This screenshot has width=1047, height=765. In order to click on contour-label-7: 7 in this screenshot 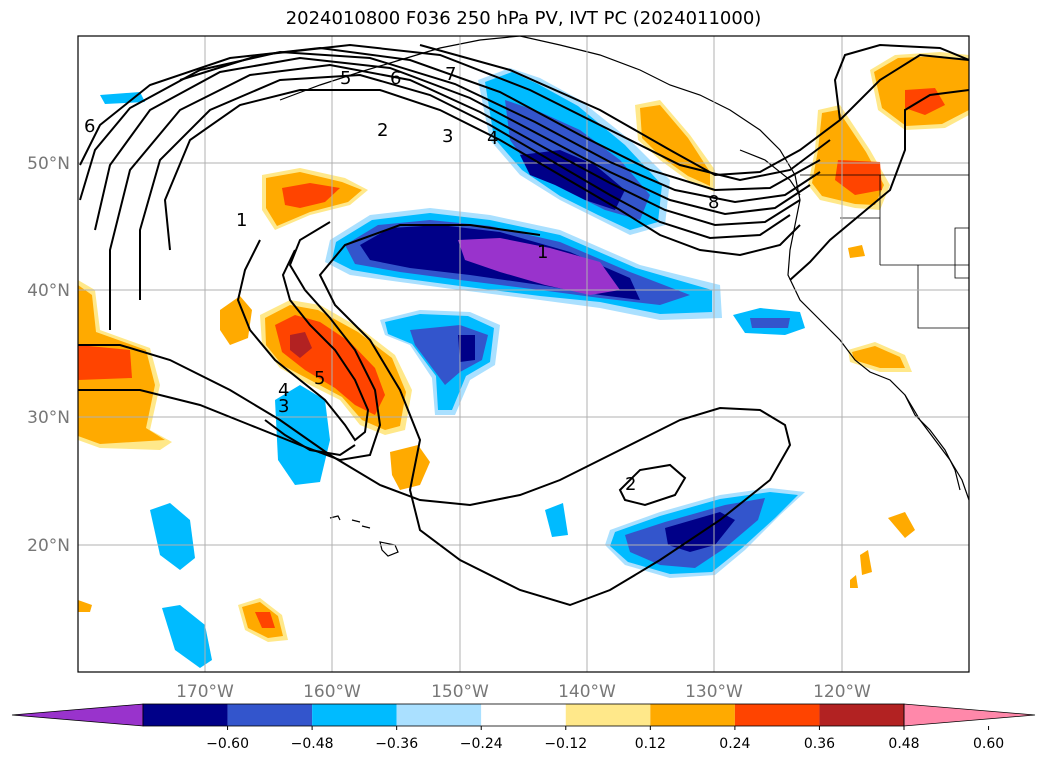, I will do `click(450, 74)`.